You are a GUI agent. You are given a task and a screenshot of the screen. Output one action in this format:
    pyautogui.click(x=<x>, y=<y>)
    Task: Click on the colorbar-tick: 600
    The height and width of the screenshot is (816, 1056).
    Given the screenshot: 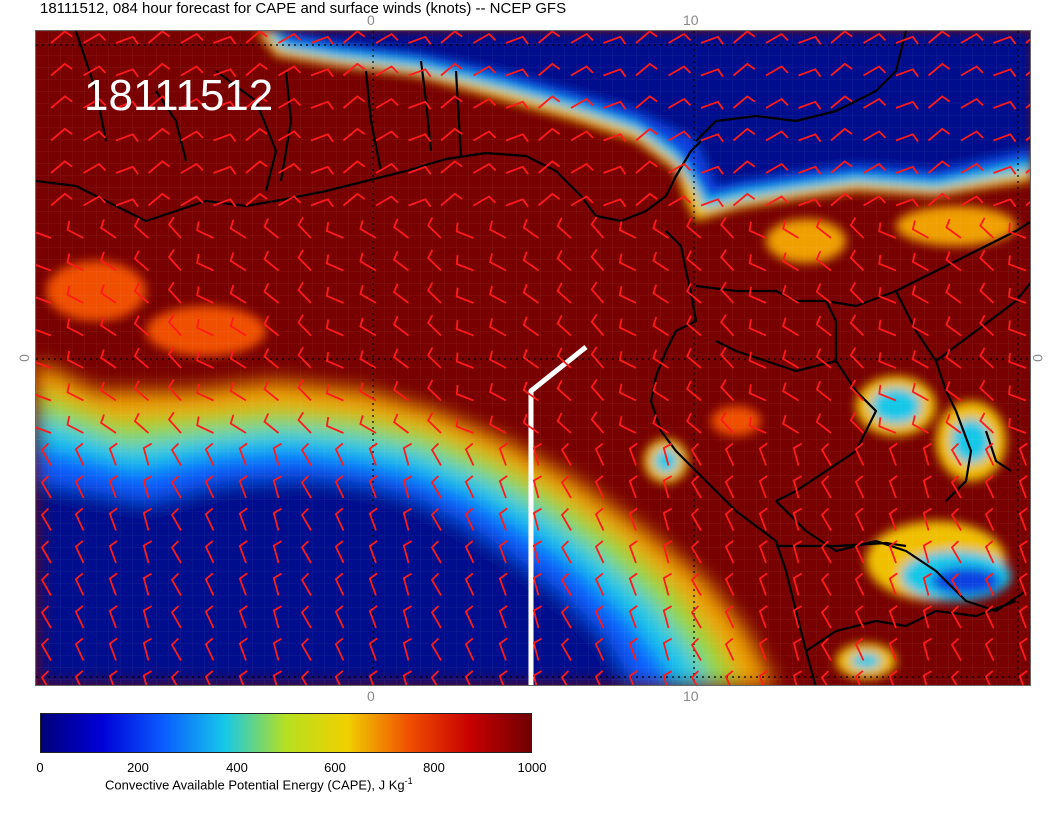 What is the action you would take?
    pyautogui.click(x=335, y=767)
    